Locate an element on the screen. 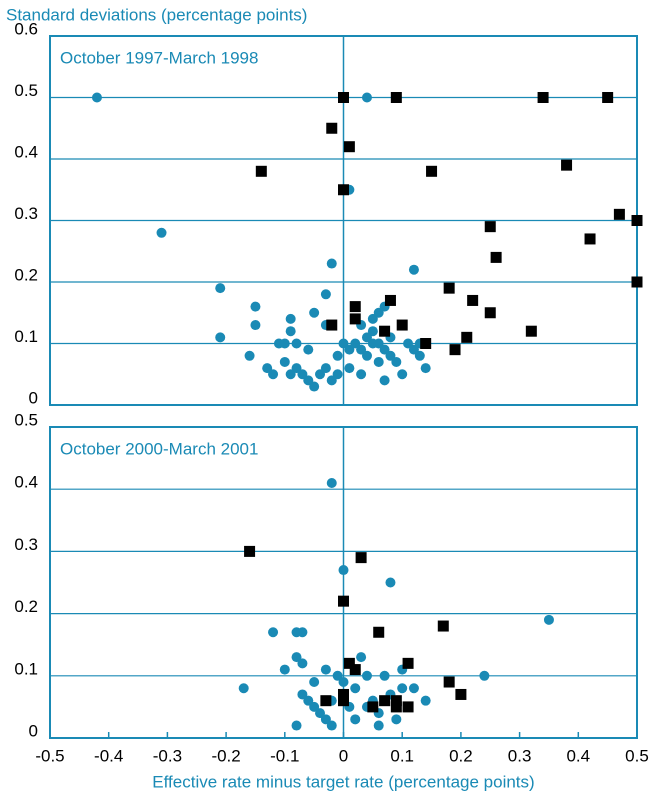 This screenshot has height=798, width=655. x-tick-label: 0.4 is located at coordinates (578, 755).